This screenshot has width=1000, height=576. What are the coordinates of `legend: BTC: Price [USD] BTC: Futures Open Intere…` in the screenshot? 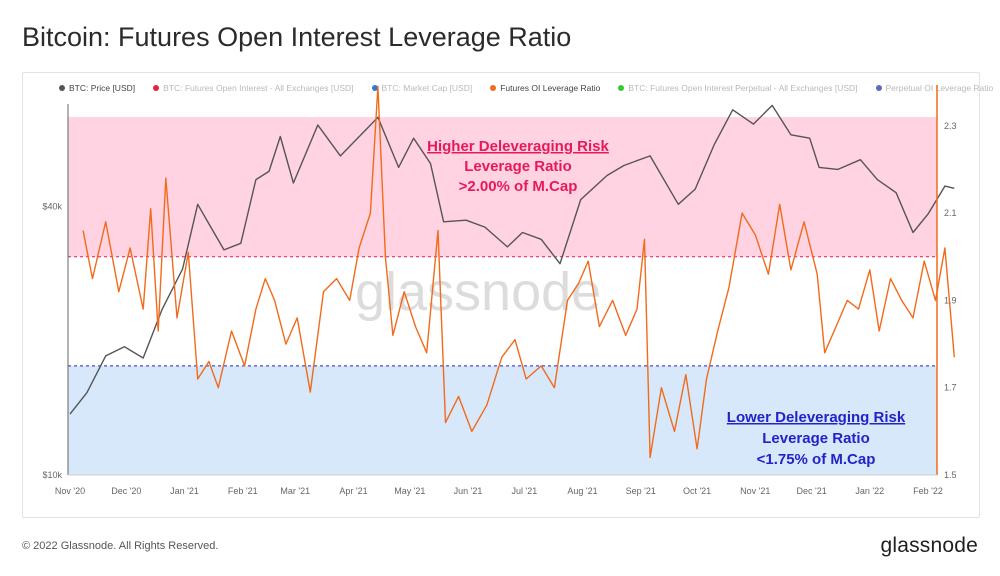 It's located at (526, 88).